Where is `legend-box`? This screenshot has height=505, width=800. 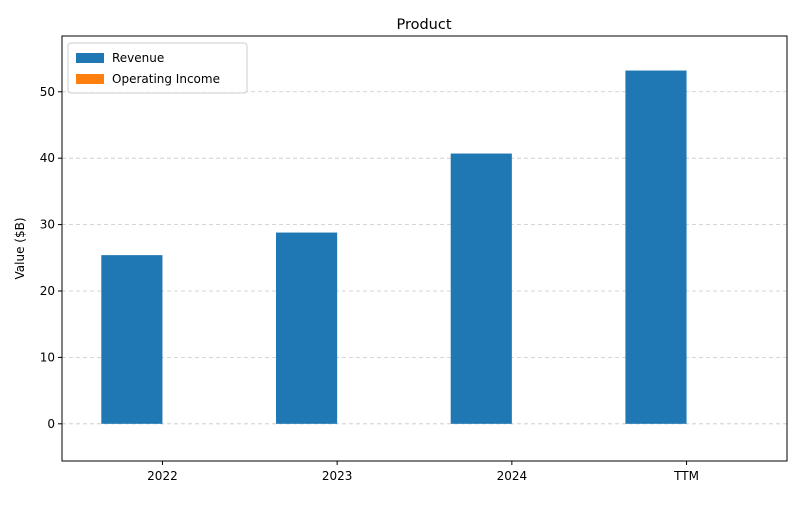
legend-box is located at coordinates (157, 68).